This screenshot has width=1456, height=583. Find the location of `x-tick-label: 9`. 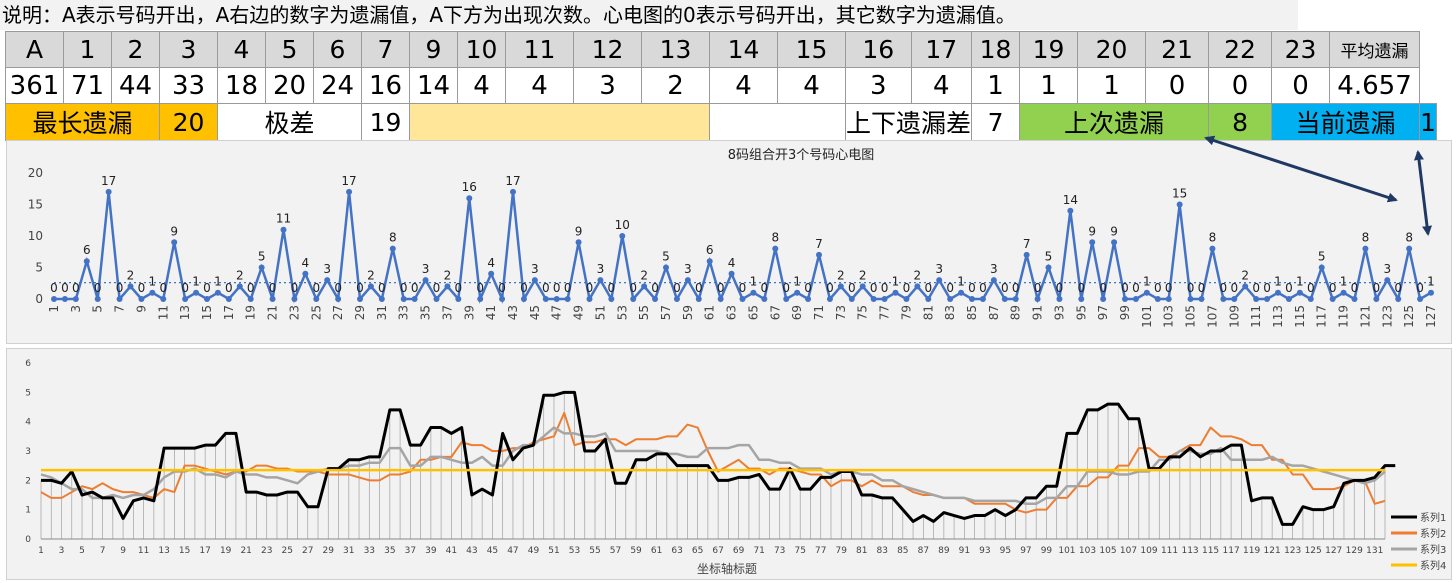

x-tick-label: 9 is located at coordinates (123, 551).